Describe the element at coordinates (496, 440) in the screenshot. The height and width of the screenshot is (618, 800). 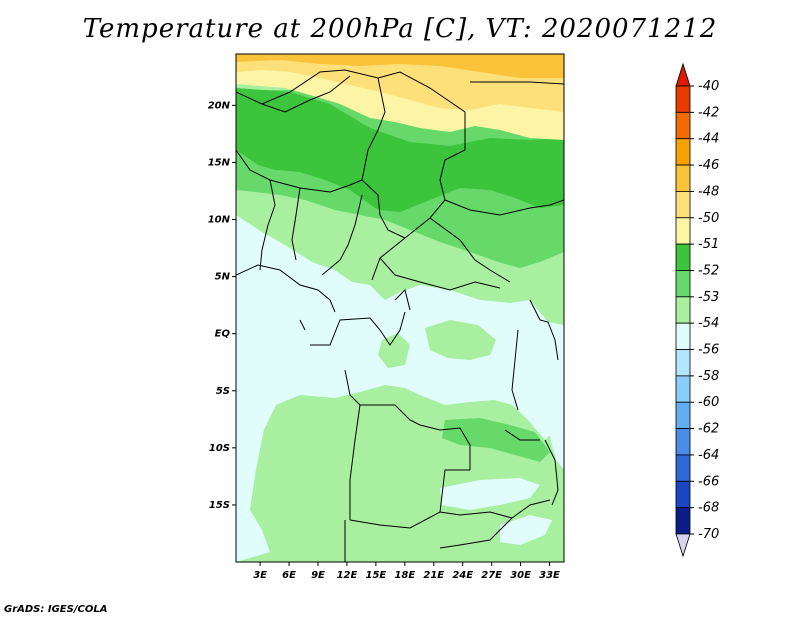
I see `field-se-green` at that location.